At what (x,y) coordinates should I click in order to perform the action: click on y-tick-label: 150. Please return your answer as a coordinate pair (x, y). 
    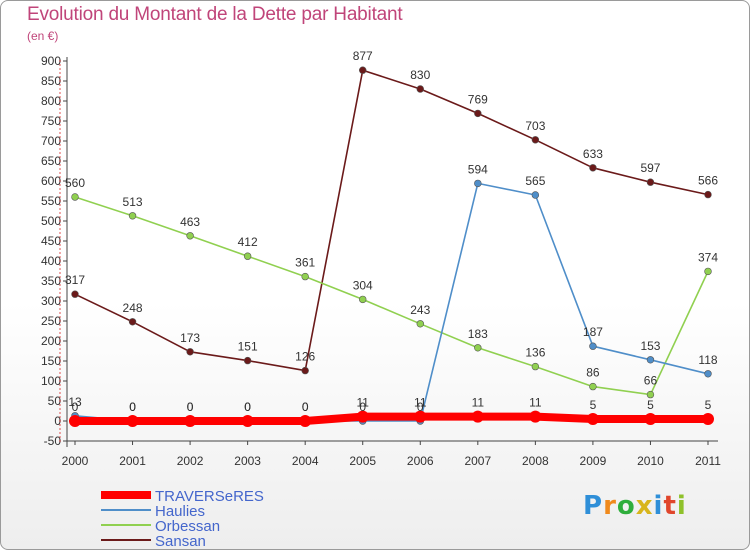
    Looking at the image, I should click on (51, 361).